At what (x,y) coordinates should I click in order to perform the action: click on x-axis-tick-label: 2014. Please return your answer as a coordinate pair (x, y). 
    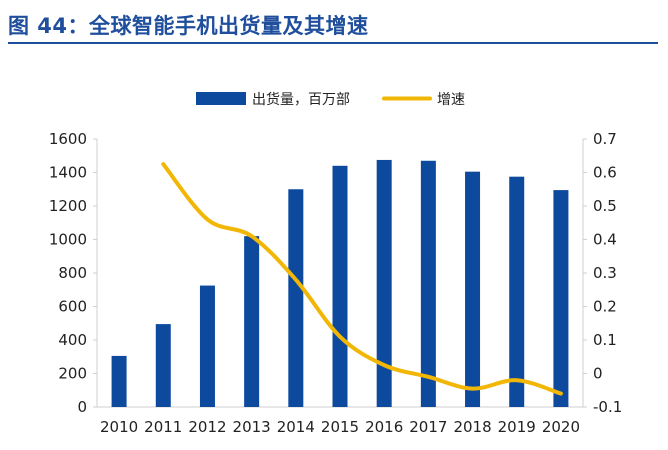
    Looking at the image, I should click on (296, 427).